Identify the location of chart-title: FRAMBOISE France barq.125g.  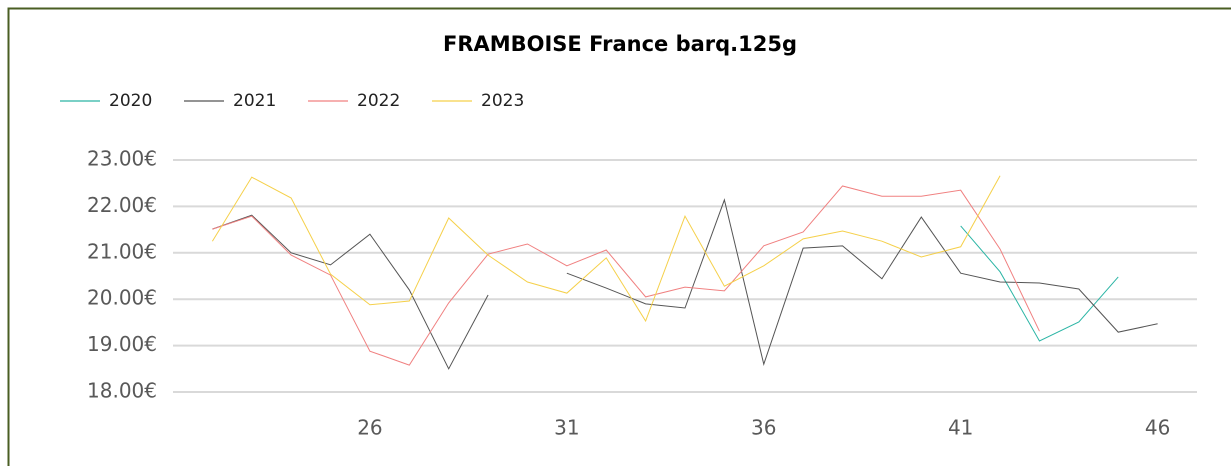
(620, 44).